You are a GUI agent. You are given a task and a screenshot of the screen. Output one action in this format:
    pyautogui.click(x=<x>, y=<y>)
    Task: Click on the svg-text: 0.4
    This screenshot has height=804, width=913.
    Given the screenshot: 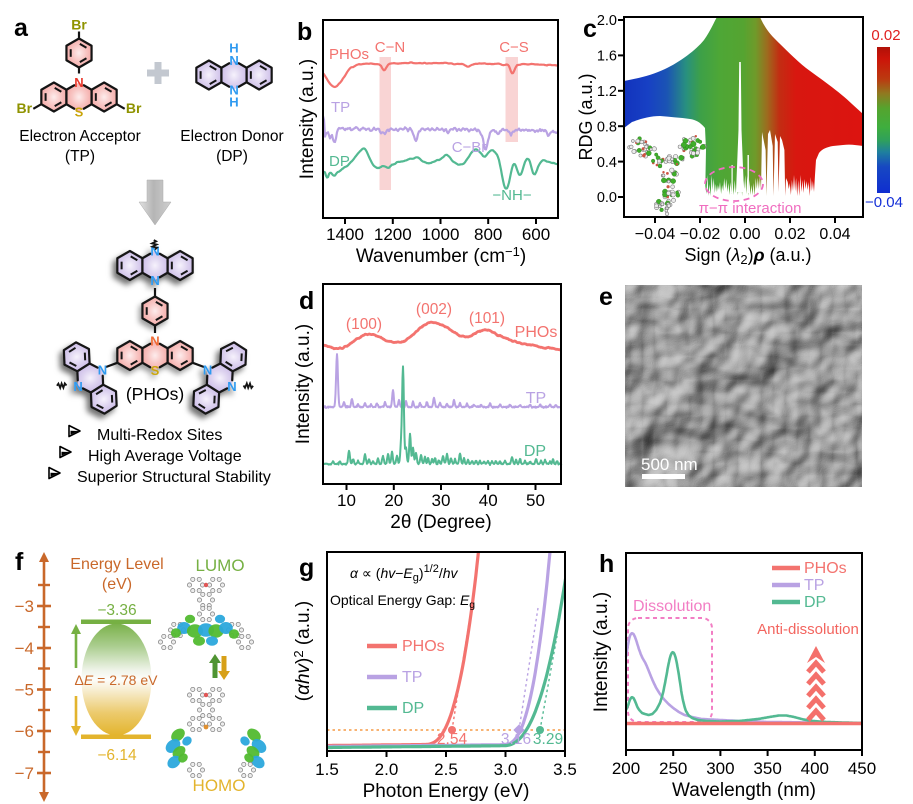 What is the action you would take?
    pyautogui.click(x=607, y=163)
    